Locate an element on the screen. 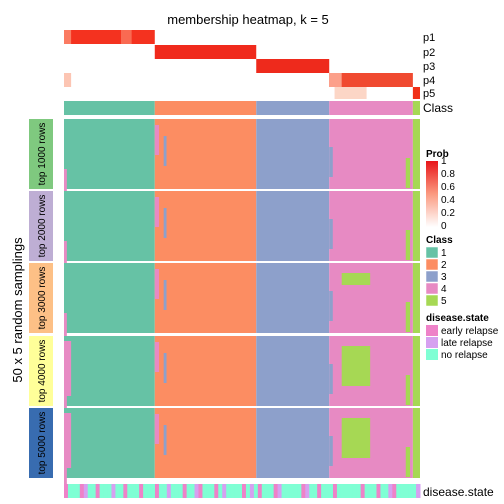 The height and width of the screenshot is (504, 504). class-legend-label-4: 4 is located at coordinates (444, 289).